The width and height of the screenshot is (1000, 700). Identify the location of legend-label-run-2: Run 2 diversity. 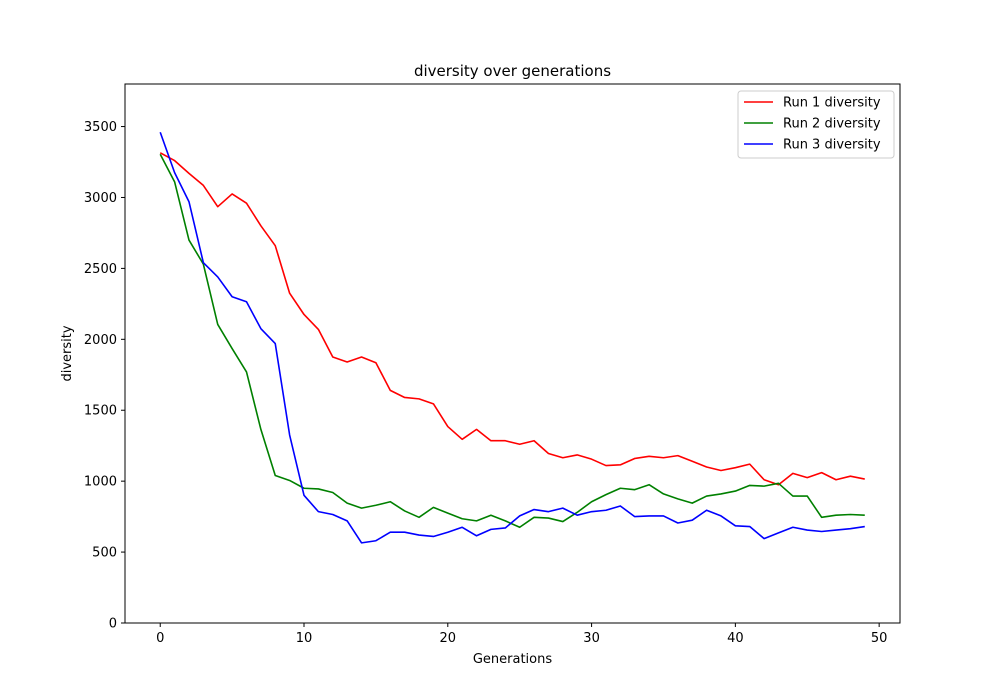
(832, 124).